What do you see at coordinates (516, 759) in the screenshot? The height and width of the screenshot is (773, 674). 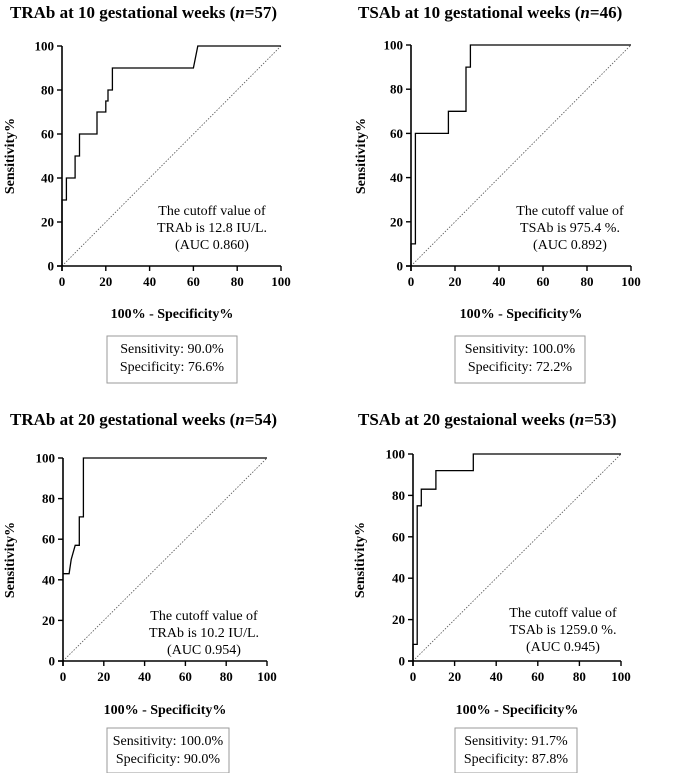 I see `specificity-value: Specificity: 87.8%` at bounding box center [516, 759].